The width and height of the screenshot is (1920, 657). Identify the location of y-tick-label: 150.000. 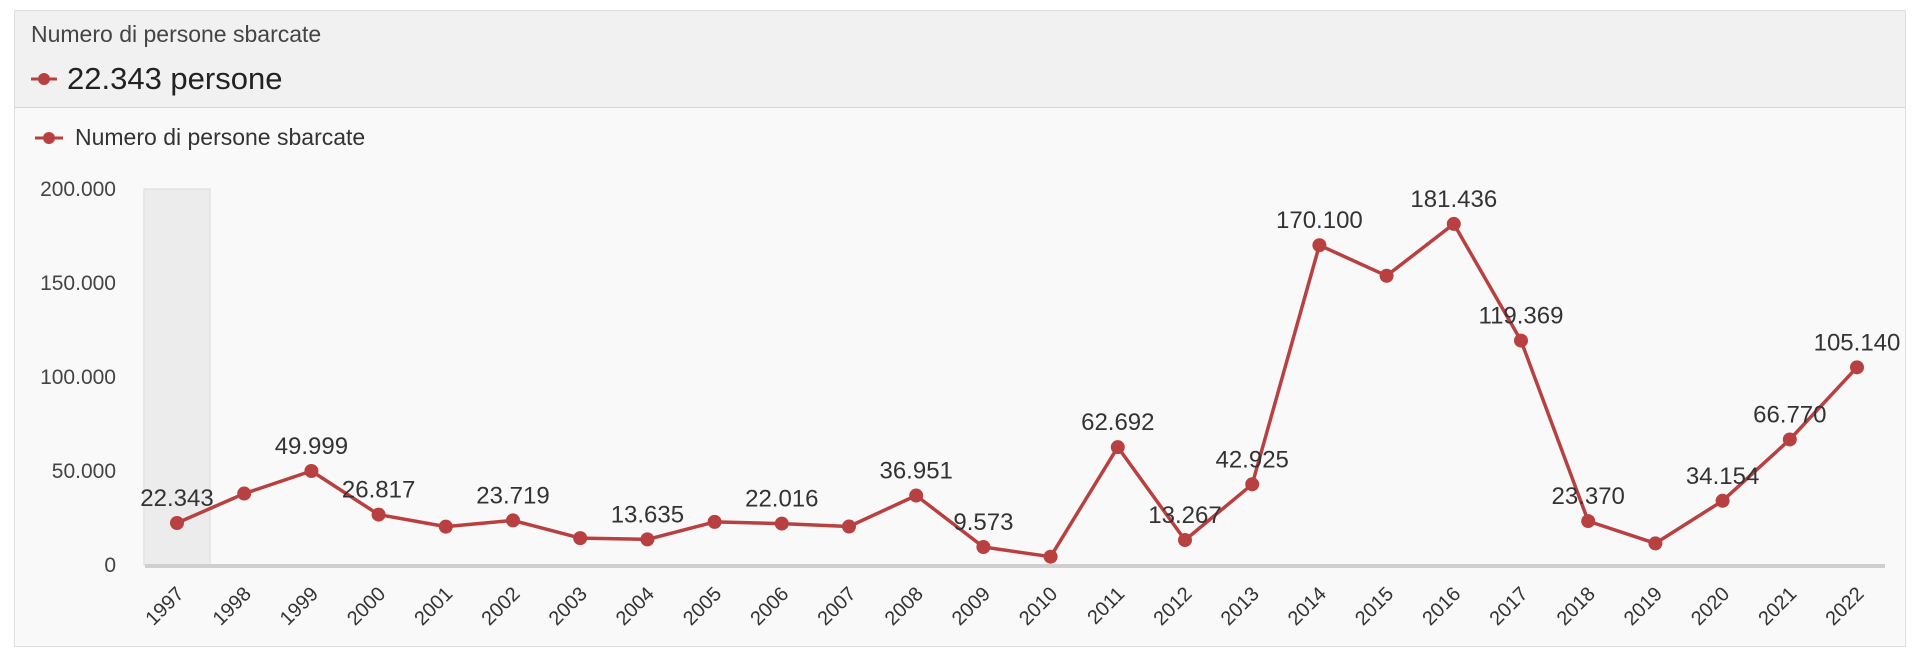
(78, 283).